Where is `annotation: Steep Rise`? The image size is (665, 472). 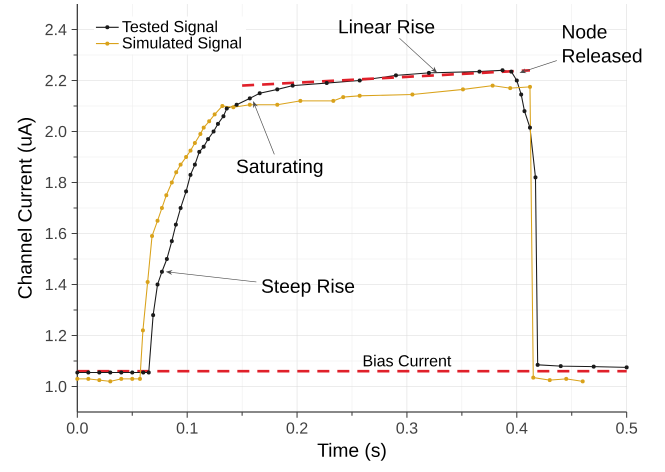
annotation: Steep Rise is located at coordinates (308, 287).